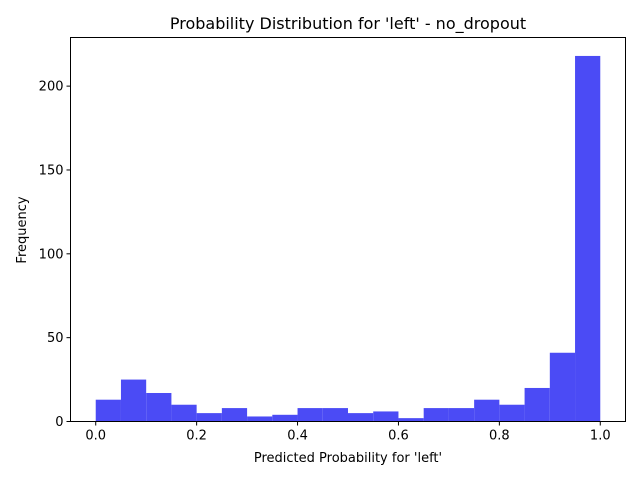 Image resolution: width=640 pixels, height=480 pixels. I want to click on y-tick-label: 150, so click(51, 170).